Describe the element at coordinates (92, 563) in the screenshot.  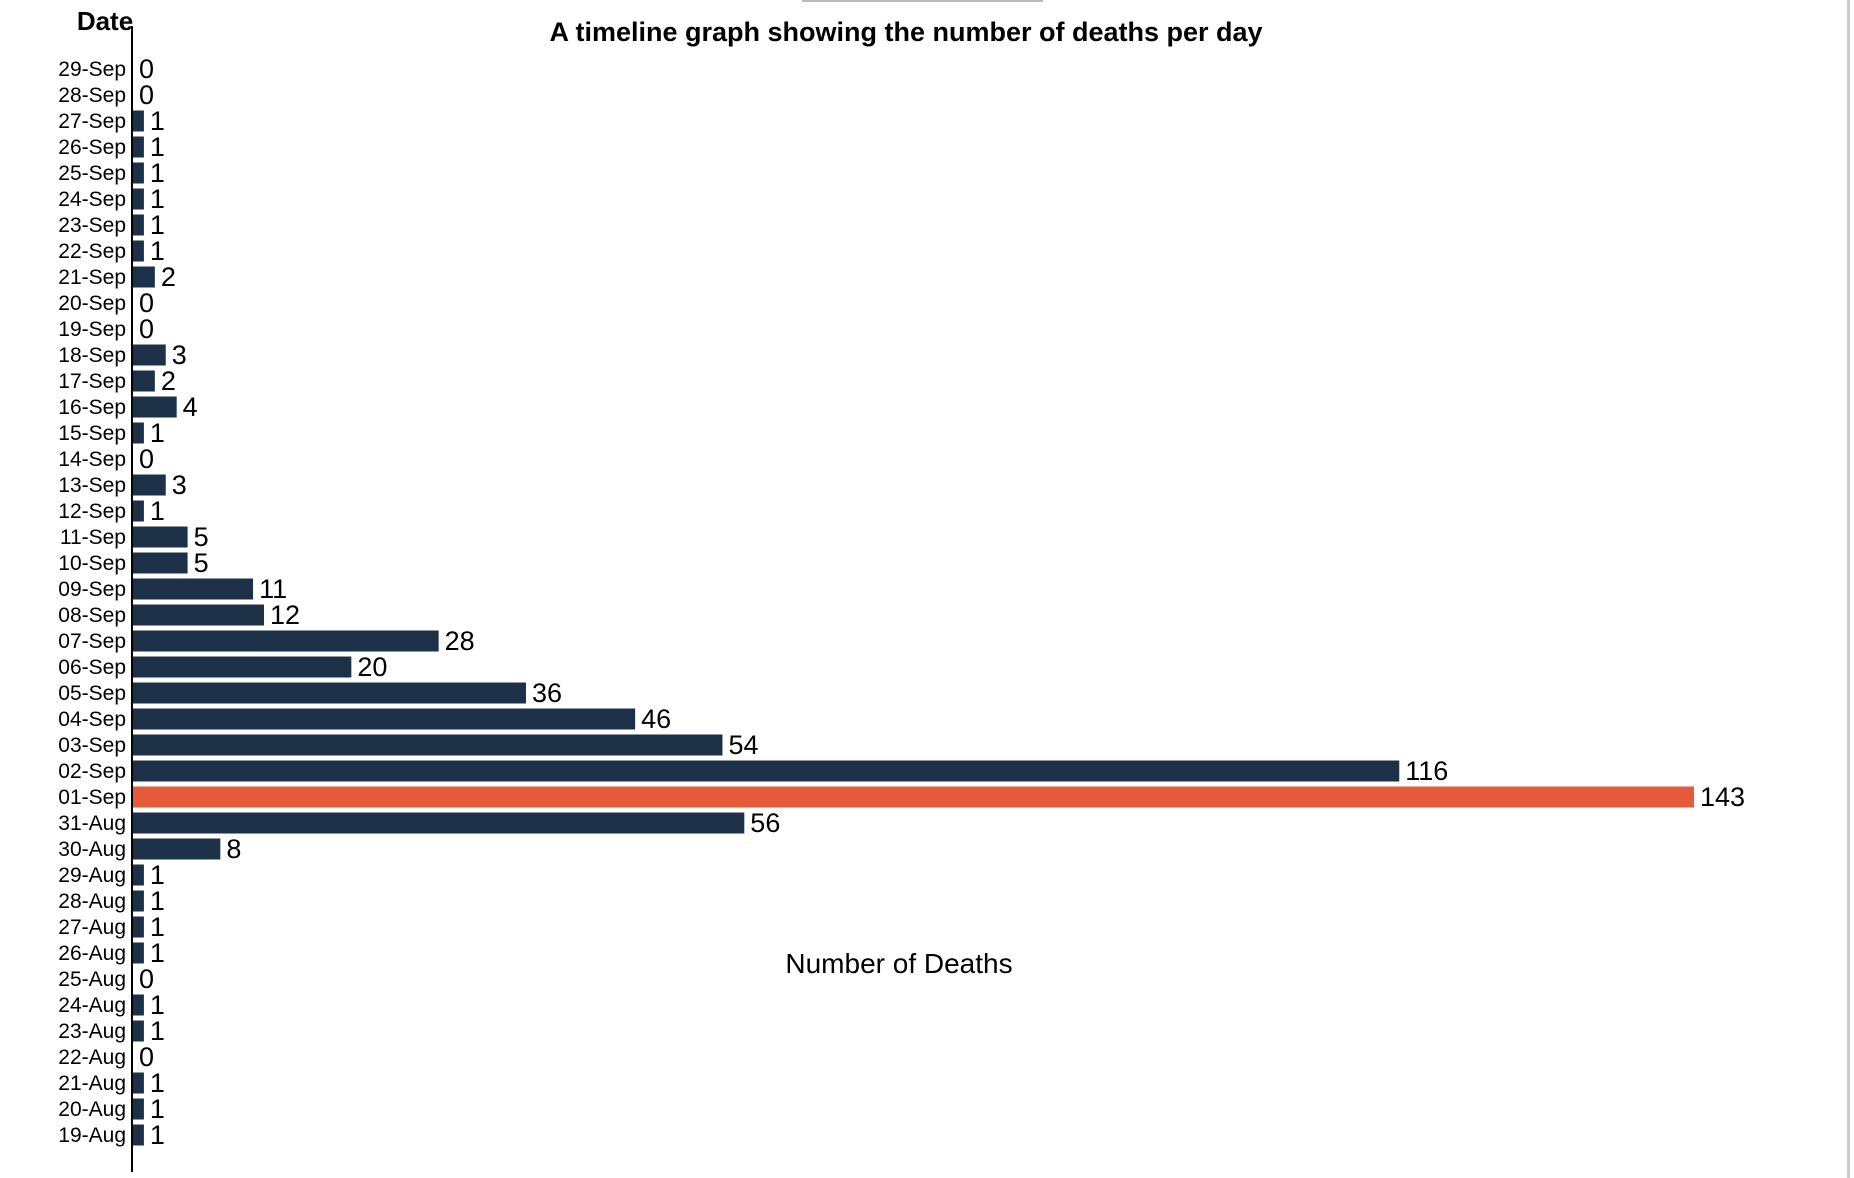
I see `y-tick-label: 10-Sep` at that location.